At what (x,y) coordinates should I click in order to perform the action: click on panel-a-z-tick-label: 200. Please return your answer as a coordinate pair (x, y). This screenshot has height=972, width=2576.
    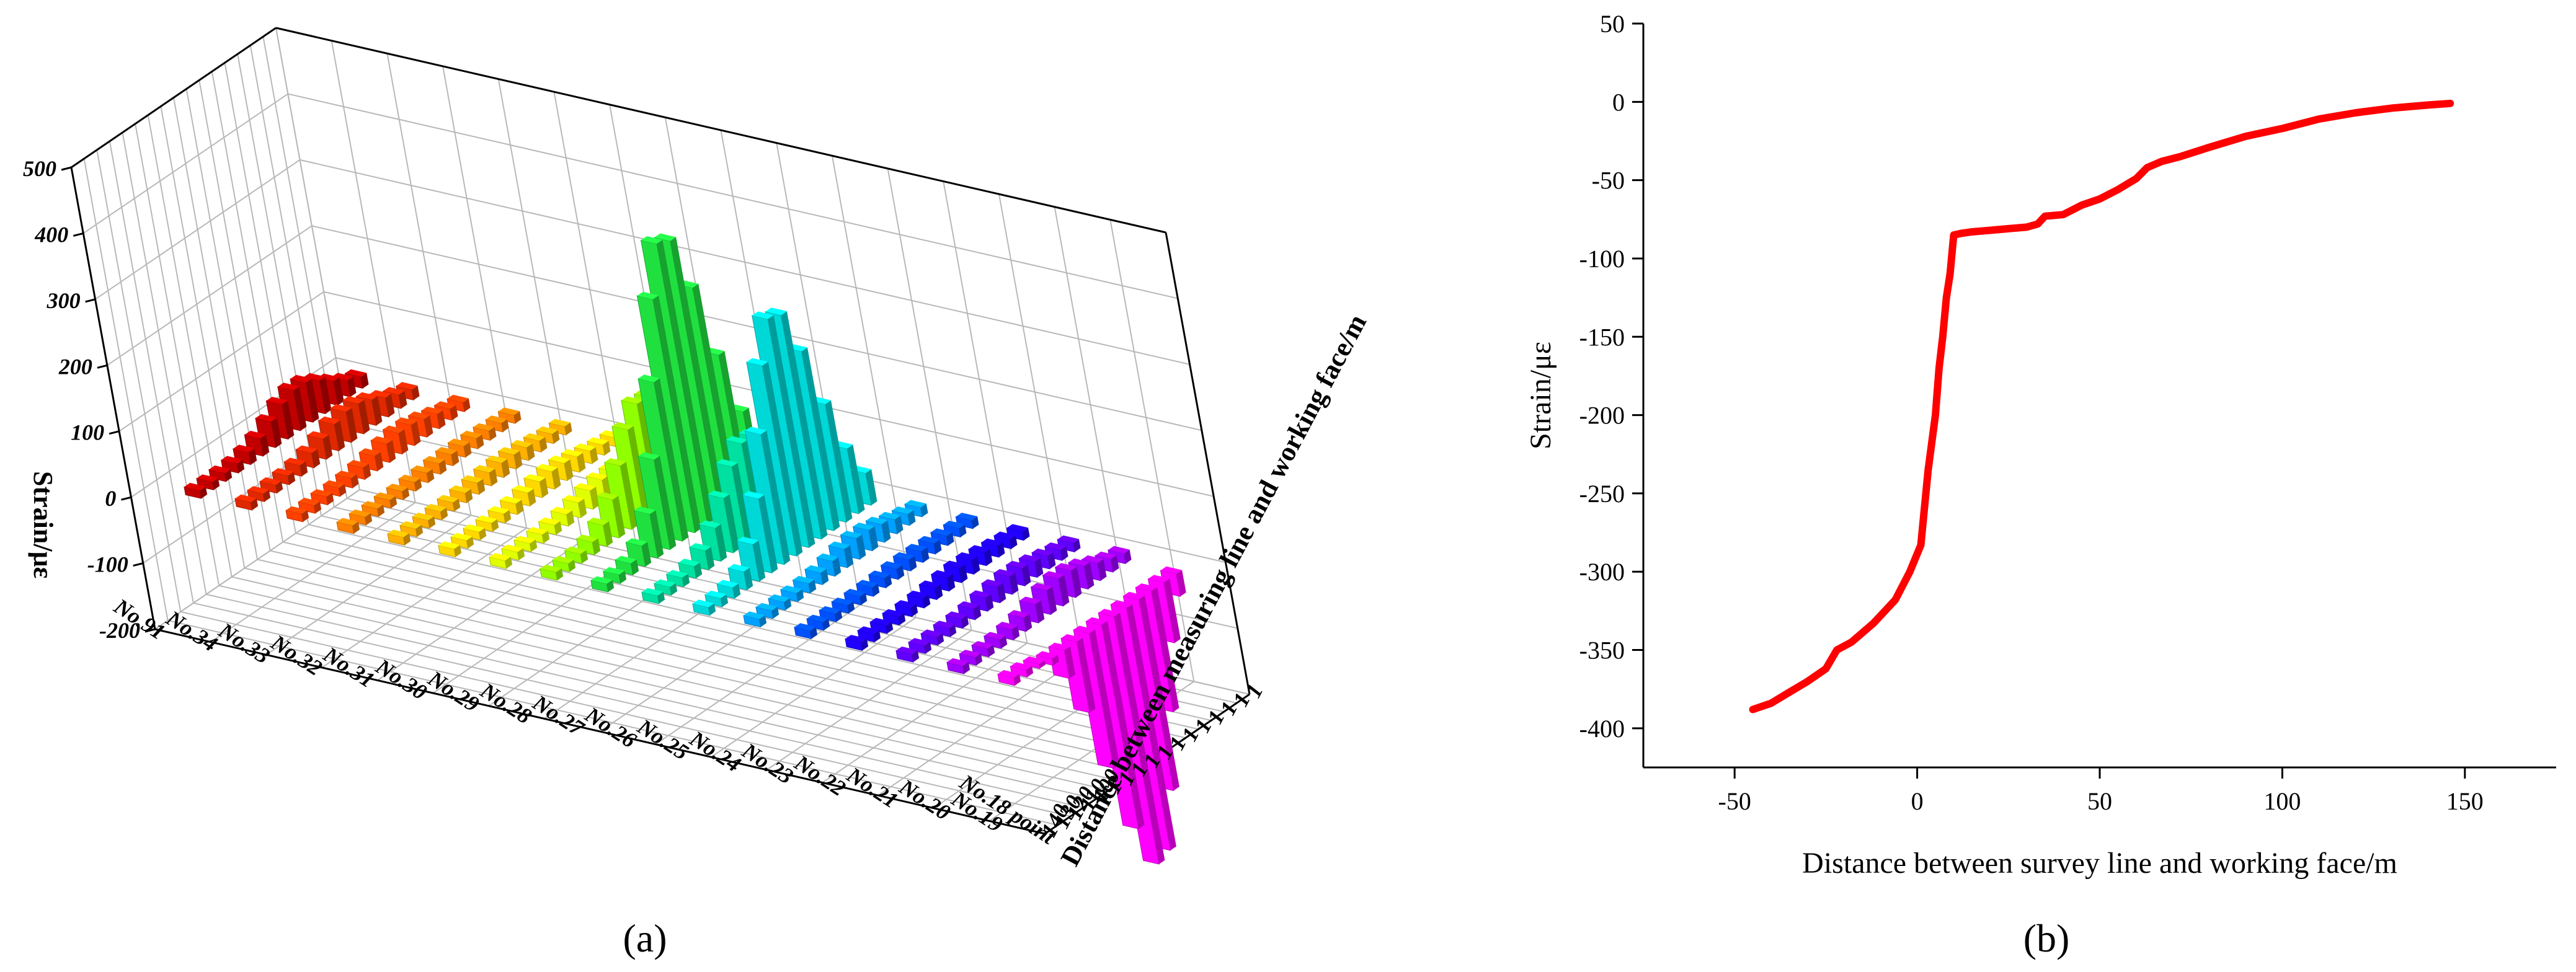
    Looking at the image, I should click on (75, 366).